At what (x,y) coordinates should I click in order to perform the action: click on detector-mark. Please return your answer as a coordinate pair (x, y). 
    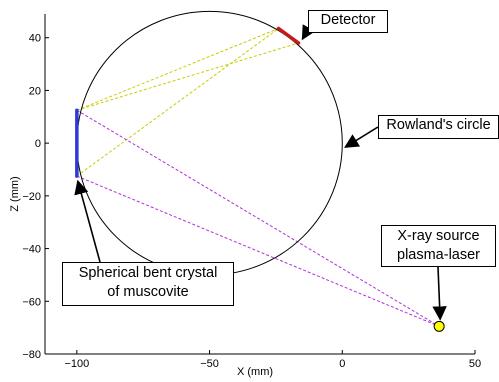
    Looking at the image, I should click on (288, 35).